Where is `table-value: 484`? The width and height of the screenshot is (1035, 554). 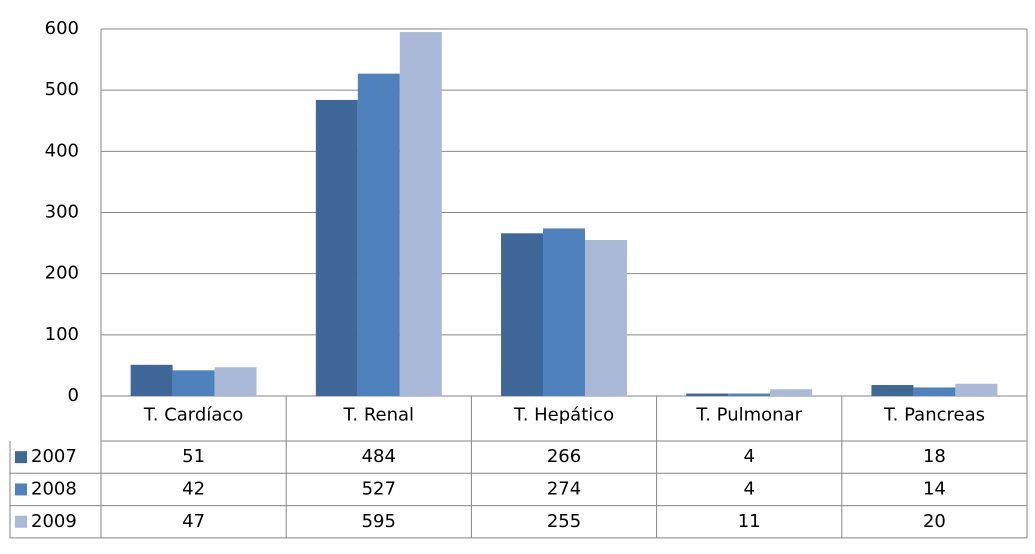 table-value: 484 is located at coordinates (379, 456).